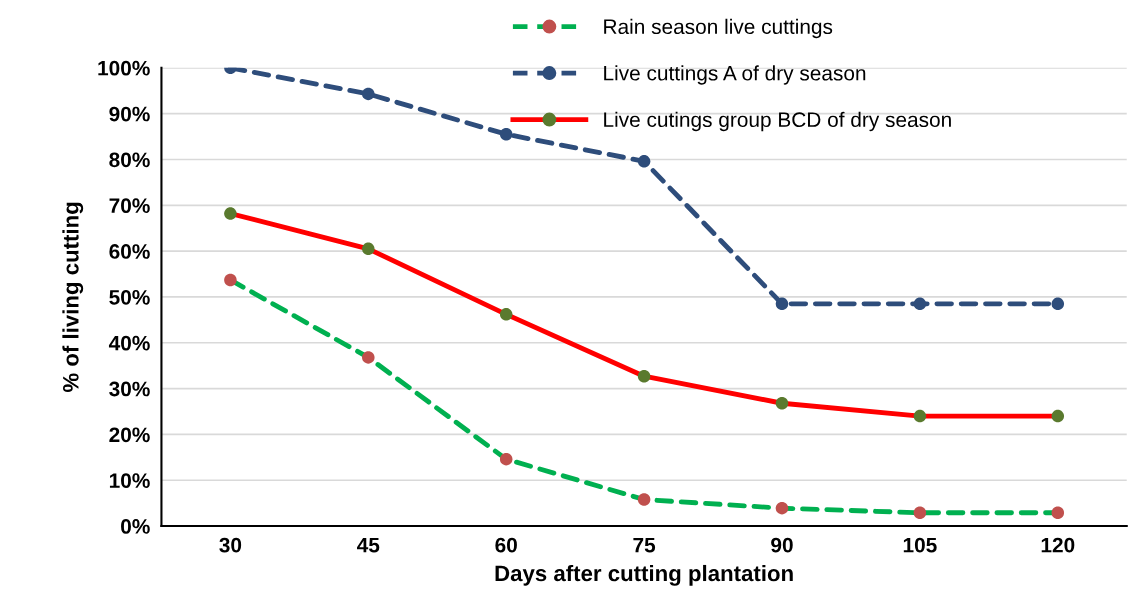 Image resolution: width=1129 pixels, height=611 pixels. What do you see at coordinates (135, 526) in the screenshot?
I see `y-tick-label: 0%` at bounding box center [135, 526].